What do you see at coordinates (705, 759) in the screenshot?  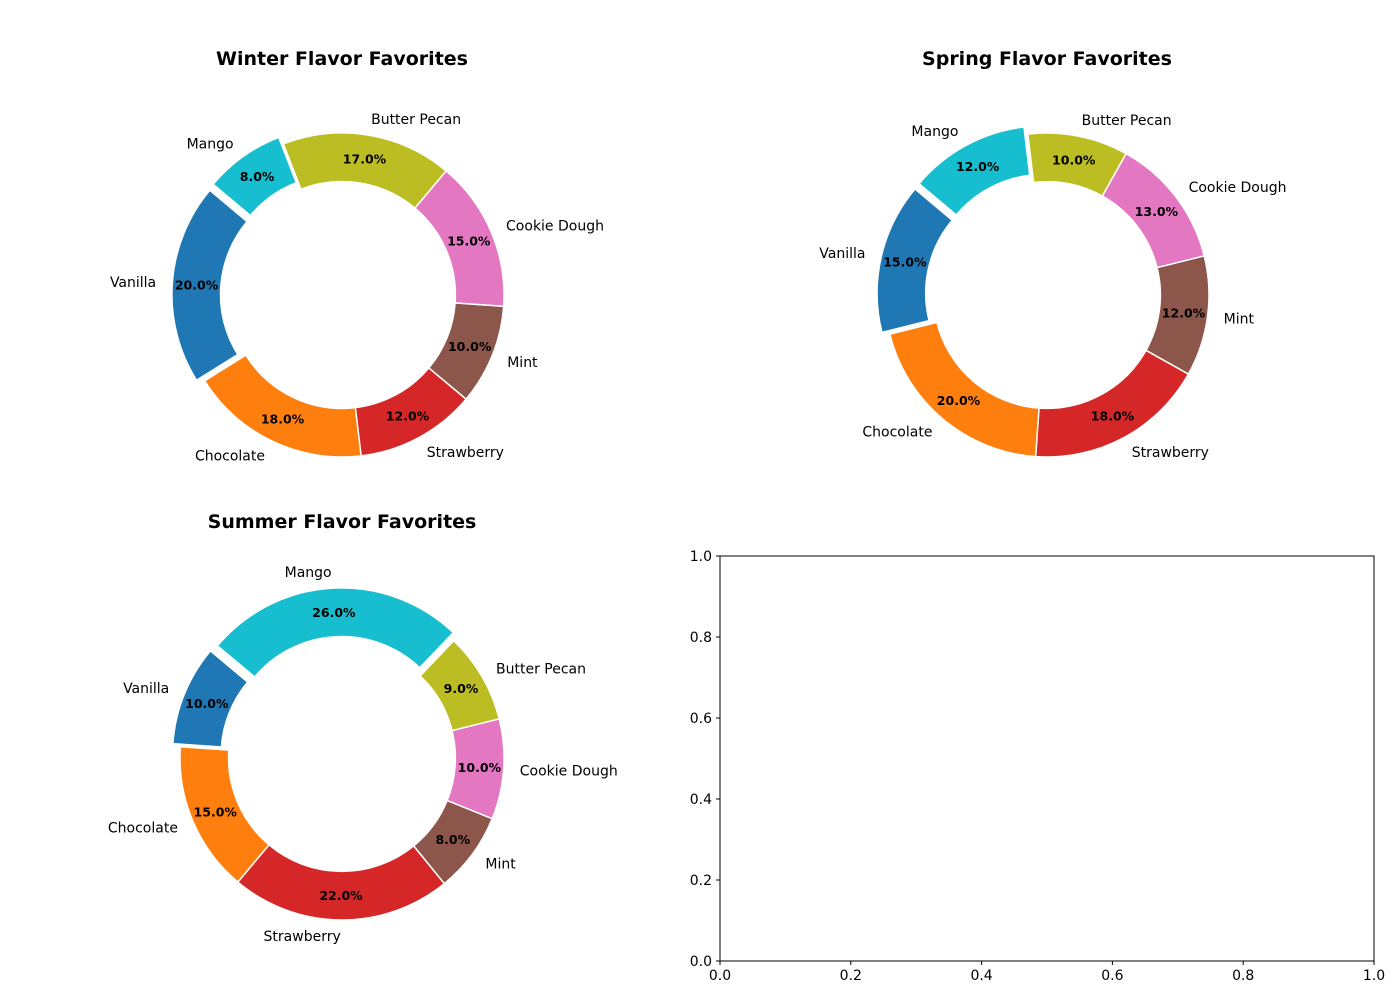 I see `y-axis-ticks: 0.0 0.2 0.4 0.6 0.8 1.0` at bounding box center [705, 759].